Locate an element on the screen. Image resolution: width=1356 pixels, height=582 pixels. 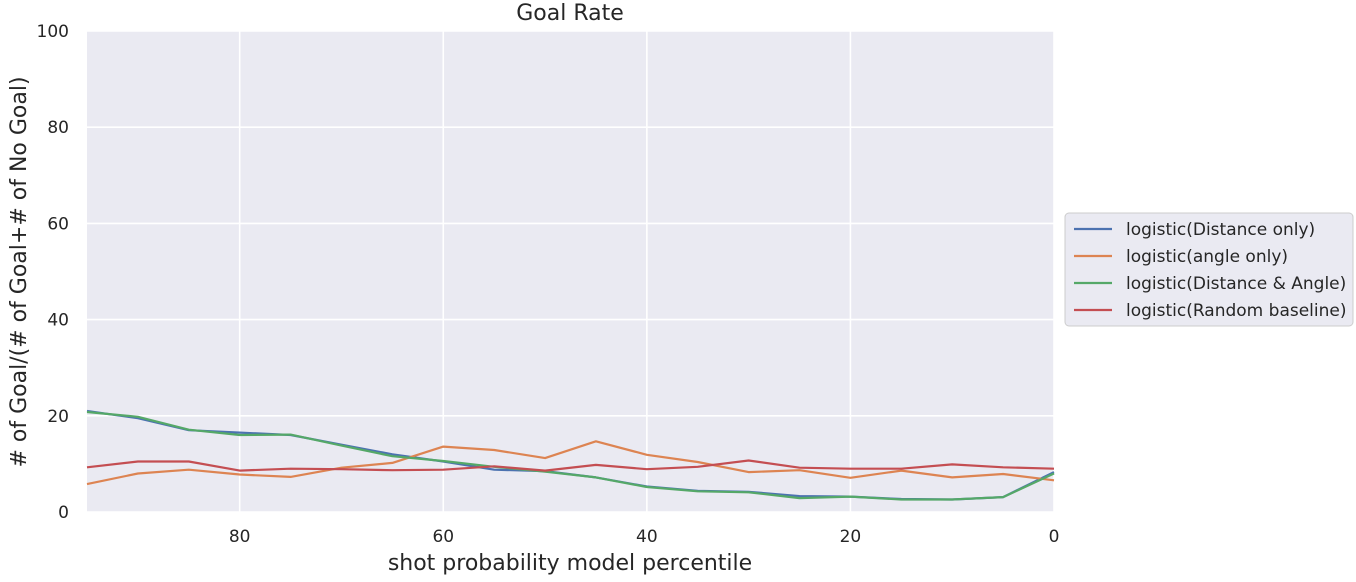
y-tick-label: 80 is located at coordinates (58, 128).